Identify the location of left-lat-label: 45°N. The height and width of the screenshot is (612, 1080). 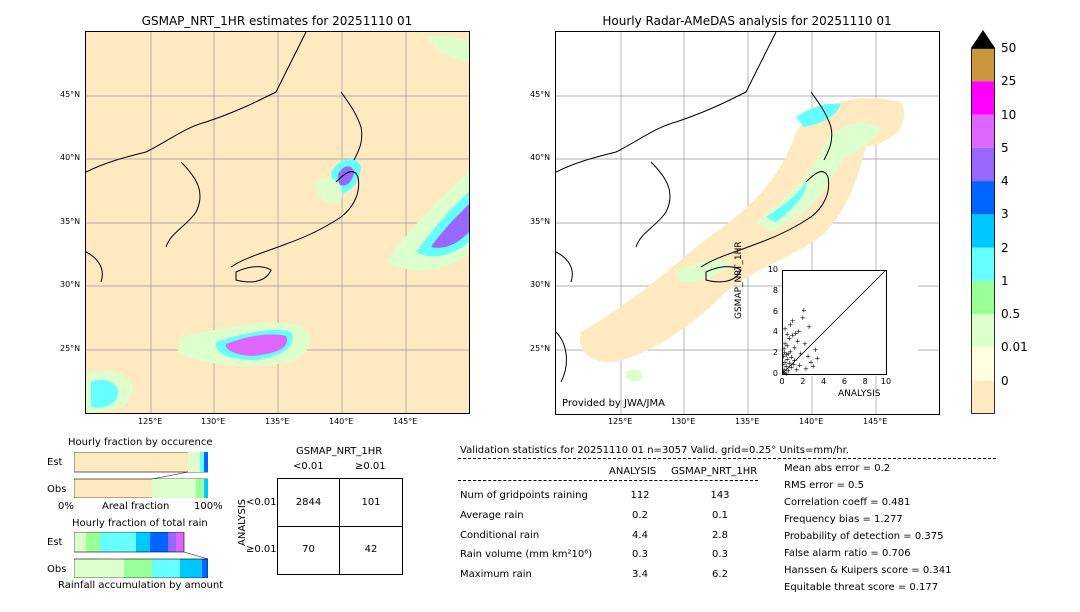
(70, 94).